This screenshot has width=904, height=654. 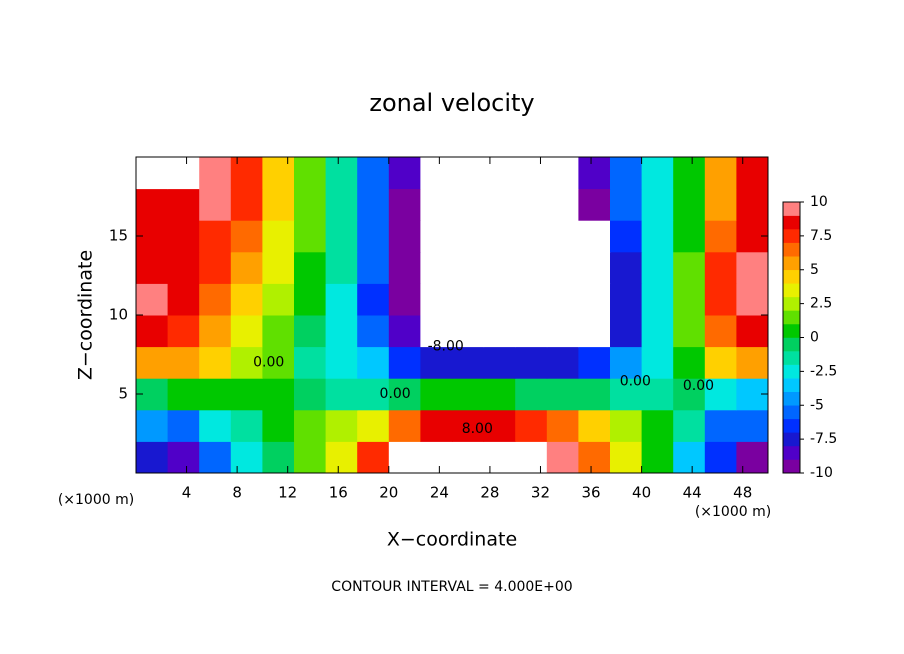 I want to click on y-tick-label: 5, so click(x=123, y=394).